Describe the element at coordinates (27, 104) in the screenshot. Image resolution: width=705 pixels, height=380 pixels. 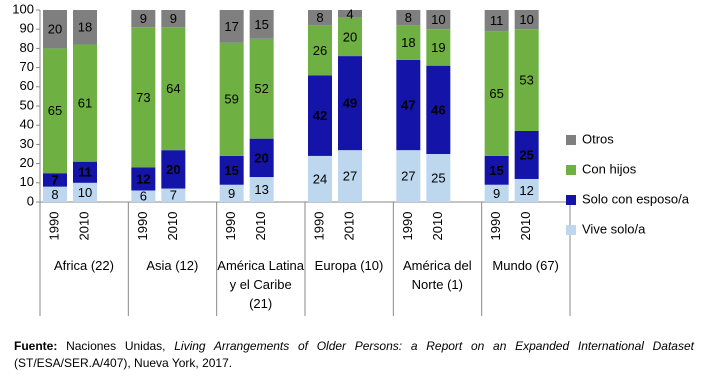
I see `y-tick-label: 50` at that location.